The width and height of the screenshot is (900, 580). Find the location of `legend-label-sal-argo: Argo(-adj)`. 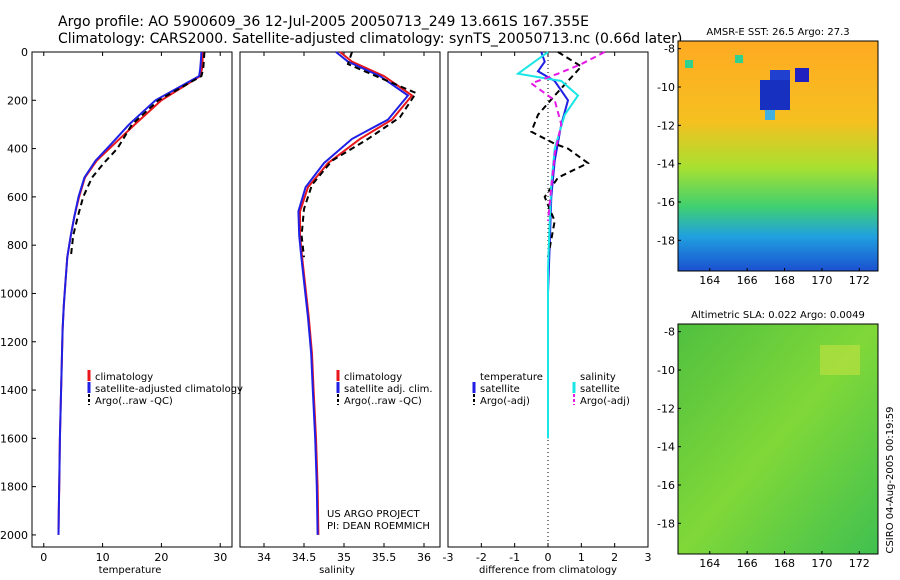

legend-label-sal-argo: Argo(-adj) is located at coordinates (605, 401).